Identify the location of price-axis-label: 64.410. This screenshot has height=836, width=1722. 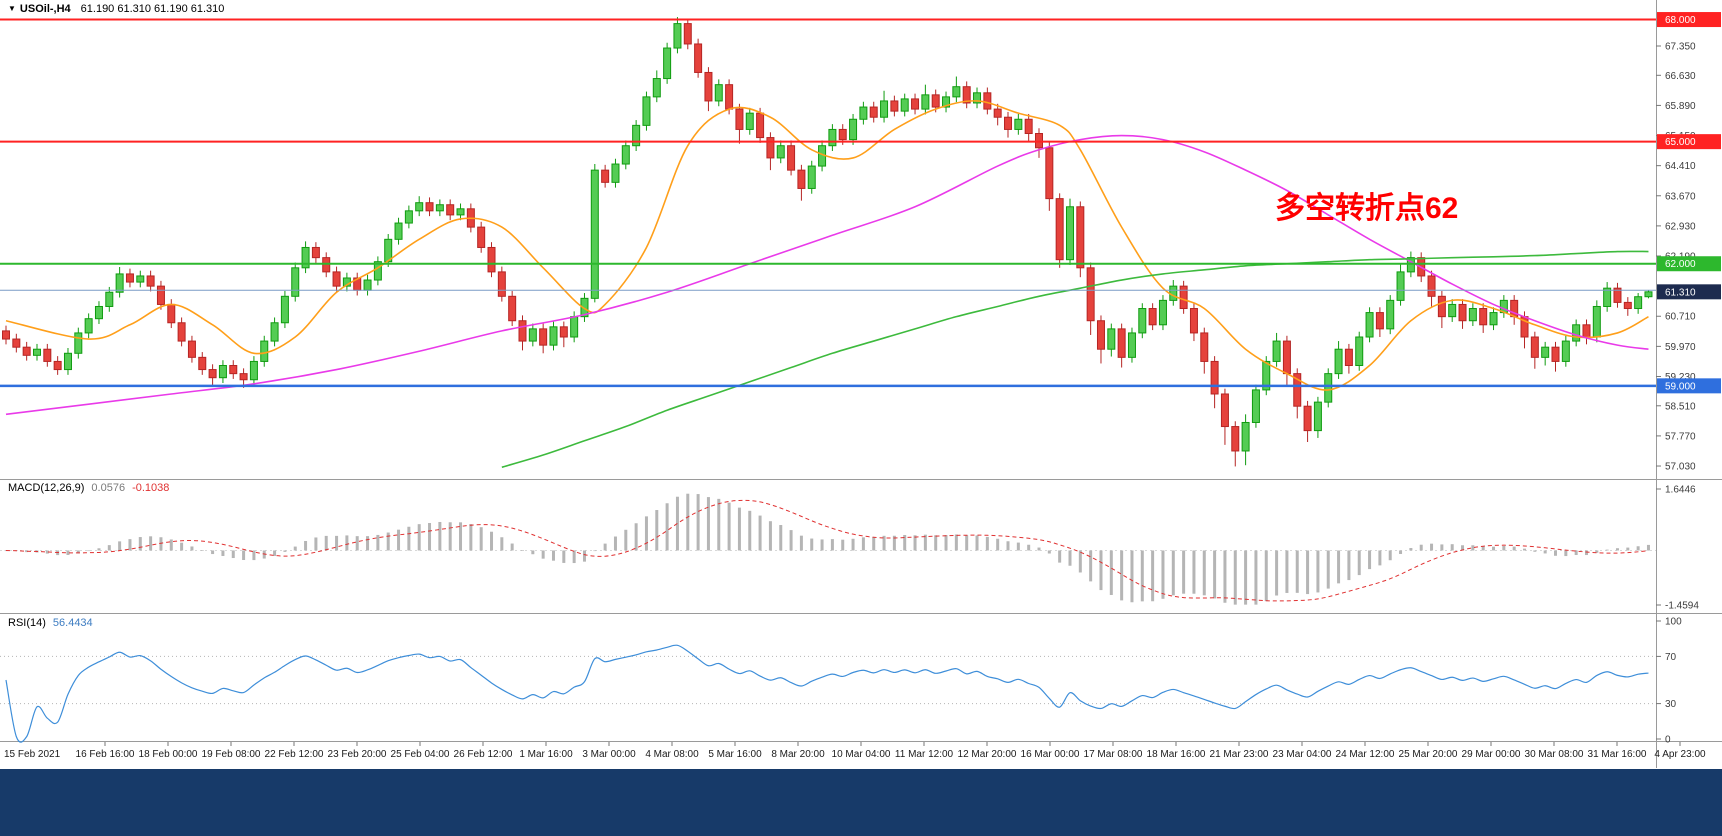
(1680, 166).